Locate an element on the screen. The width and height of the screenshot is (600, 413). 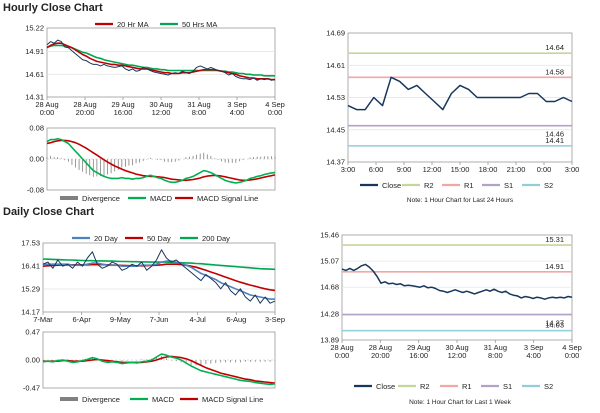
daily-price-x-tick: 4-Jul is located at coordinates (198, 319).